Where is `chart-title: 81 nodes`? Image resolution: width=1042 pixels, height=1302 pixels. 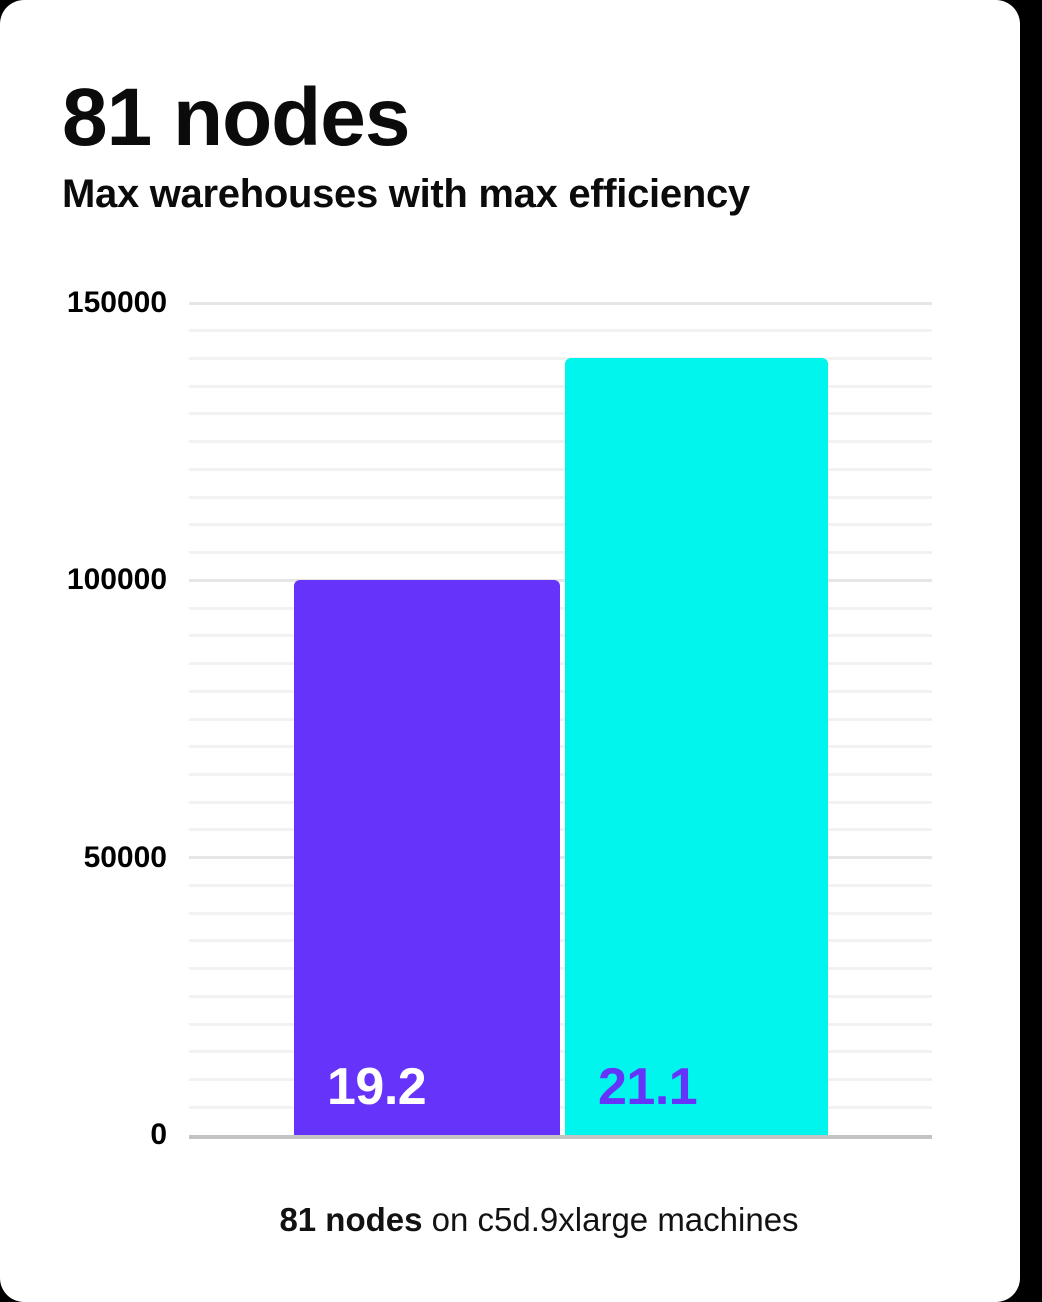
chart-title: 81 nodes is located at coordinates (236, 117).